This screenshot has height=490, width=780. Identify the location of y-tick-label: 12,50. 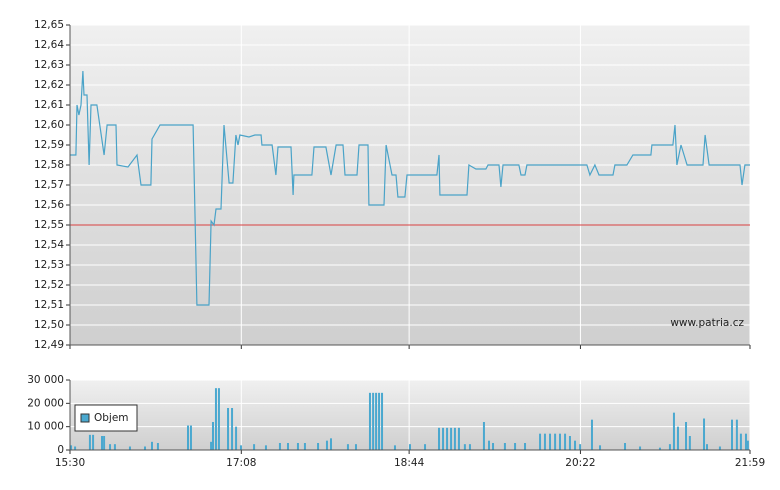
(49, 325).